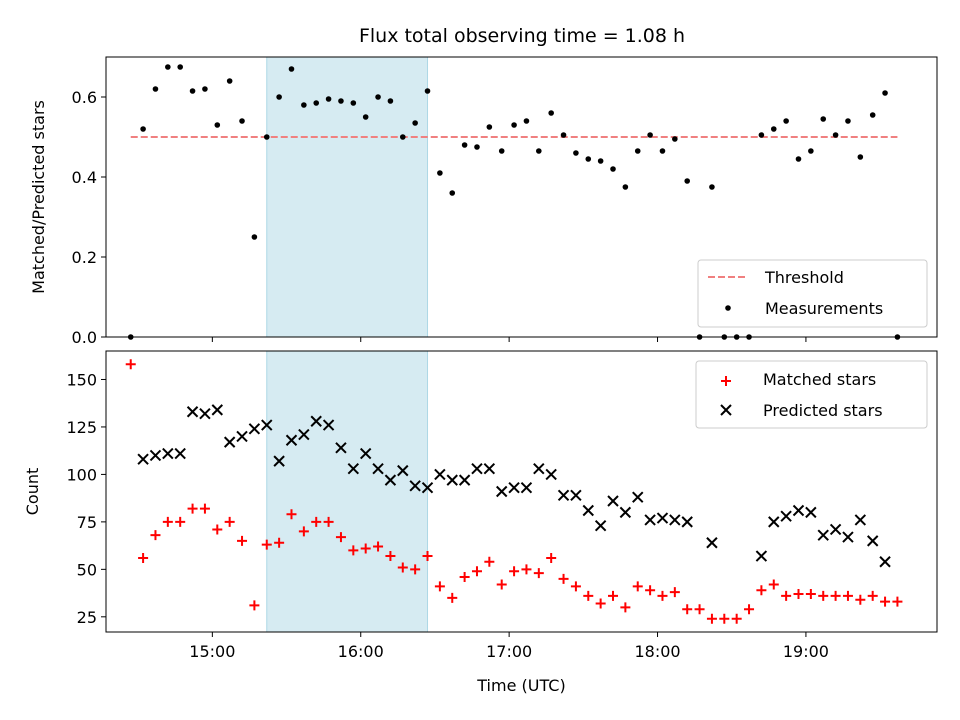 This screenshot has height=720, width=960. I want to click on chart-title: Flux total observing time = 1.08 h, so click(522, 36).